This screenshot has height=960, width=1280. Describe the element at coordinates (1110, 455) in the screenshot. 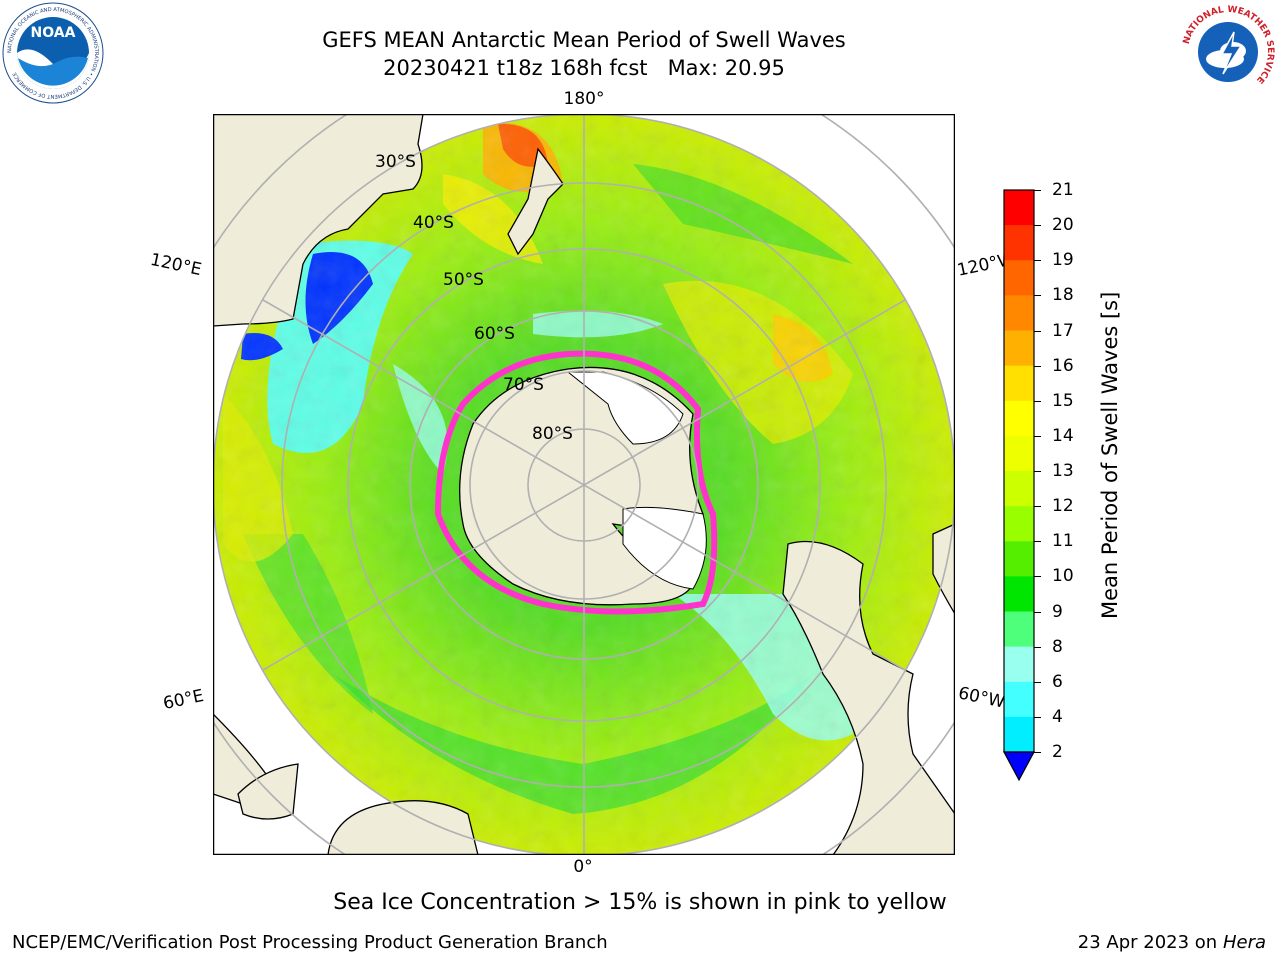

I see `colorbar-title: Mean Period of Swell Waves [s]` at that location.